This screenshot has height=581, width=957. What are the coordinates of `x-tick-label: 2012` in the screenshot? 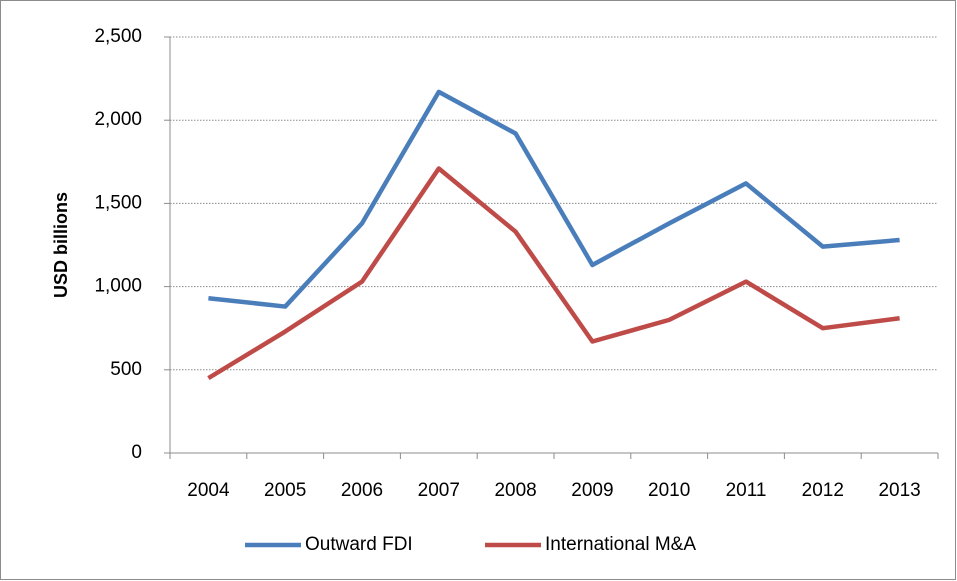 It's located at (823, 490).